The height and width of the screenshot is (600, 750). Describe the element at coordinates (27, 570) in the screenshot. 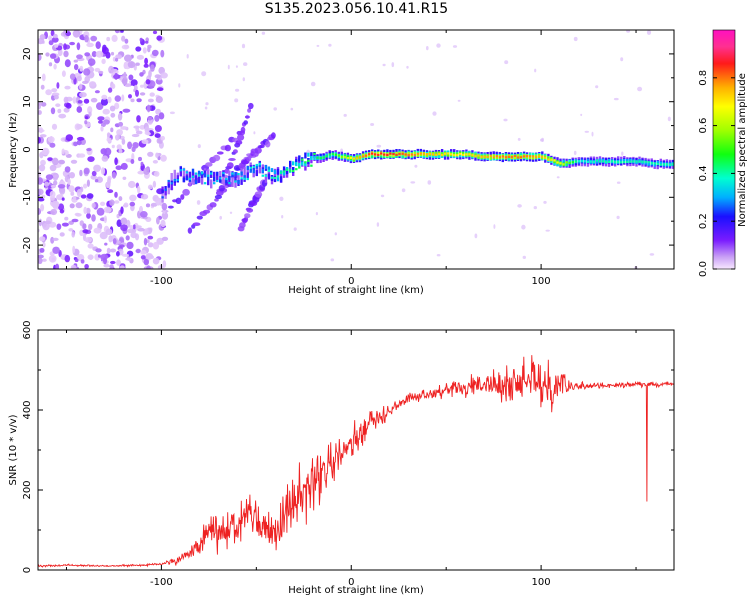

I see `y-tick-label: 0` at that location.